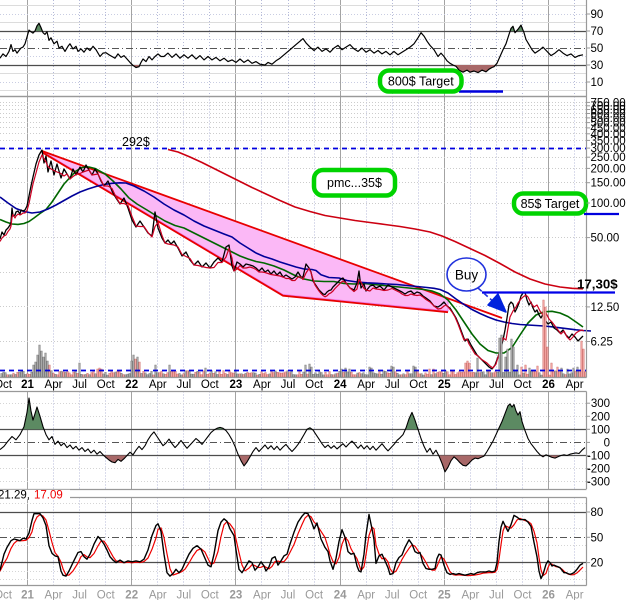  Describe the element at coordinates (597, 564) in the screenshot. I see `svg-text: 20` at that location.